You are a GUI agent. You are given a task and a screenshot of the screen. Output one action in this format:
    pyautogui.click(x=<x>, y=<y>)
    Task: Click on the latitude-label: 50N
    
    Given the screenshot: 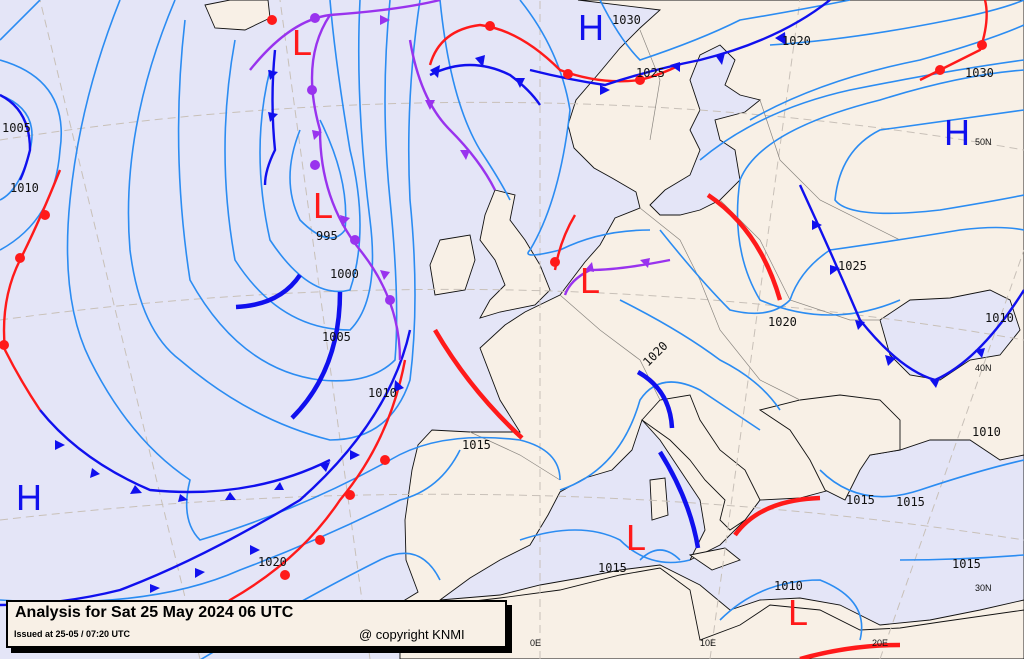 What is the action you would take?
    pyautogui.click(x=983, y=142)
    